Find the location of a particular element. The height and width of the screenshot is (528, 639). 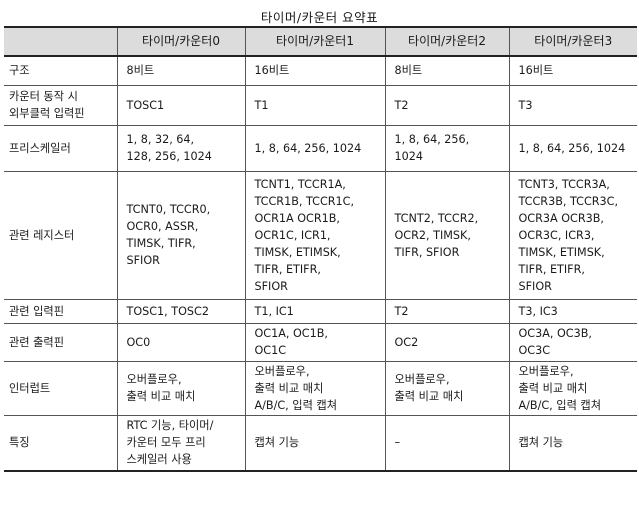

table-cell-timer1: T1, IC1 is located at coordinates (315, 311).